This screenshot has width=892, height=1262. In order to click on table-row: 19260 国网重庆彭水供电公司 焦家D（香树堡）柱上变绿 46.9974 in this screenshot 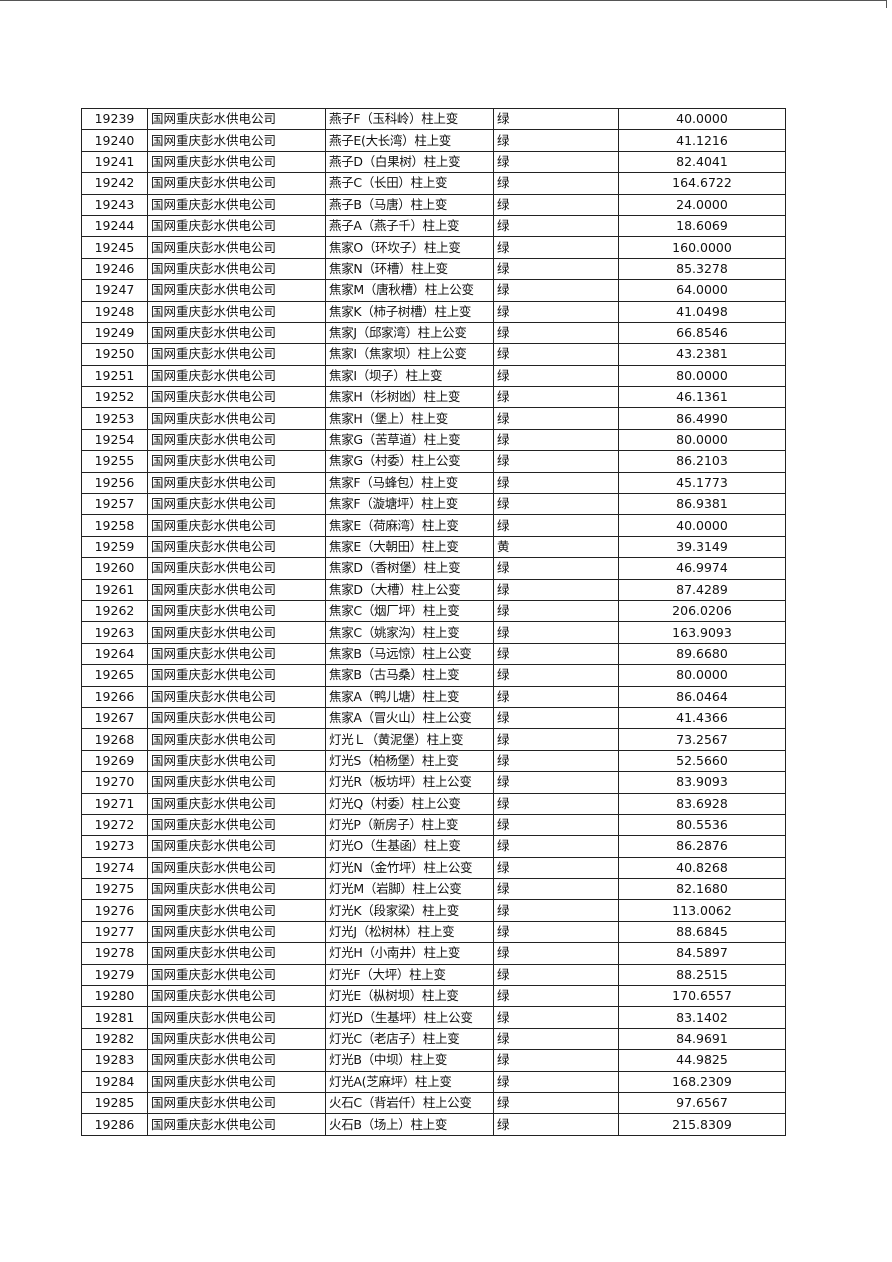, I will do `click(433, 568)`.